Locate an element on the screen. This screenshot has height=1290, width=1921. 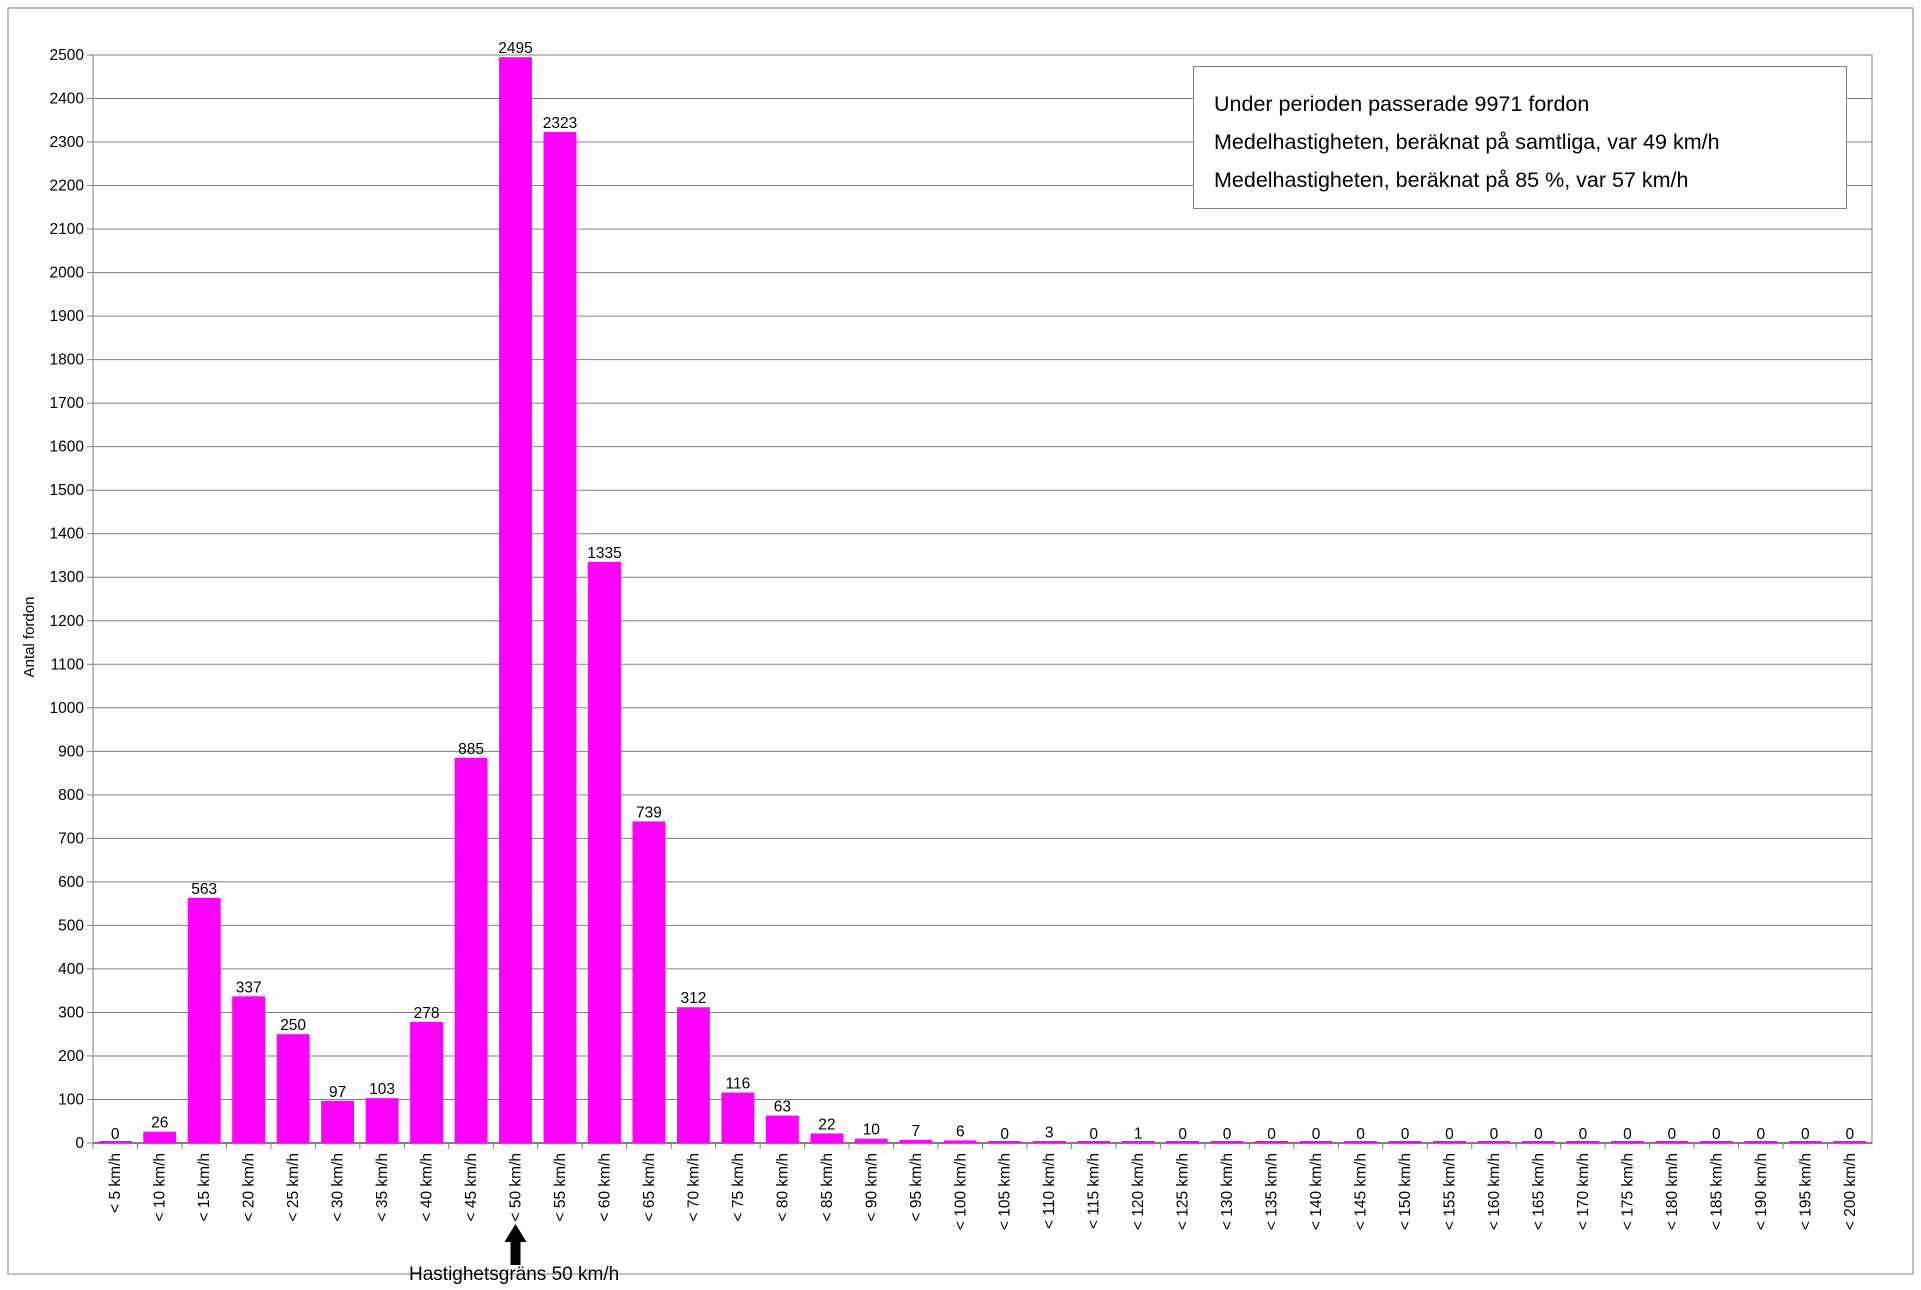
y-tick-label: 0 is located at coordinates (79, 1143).